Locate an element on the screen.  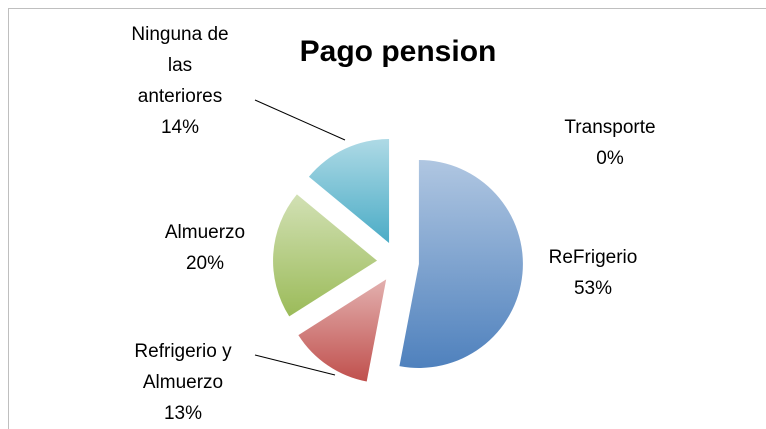
slice-value-label: 20% is located at coordinates (205, 263).